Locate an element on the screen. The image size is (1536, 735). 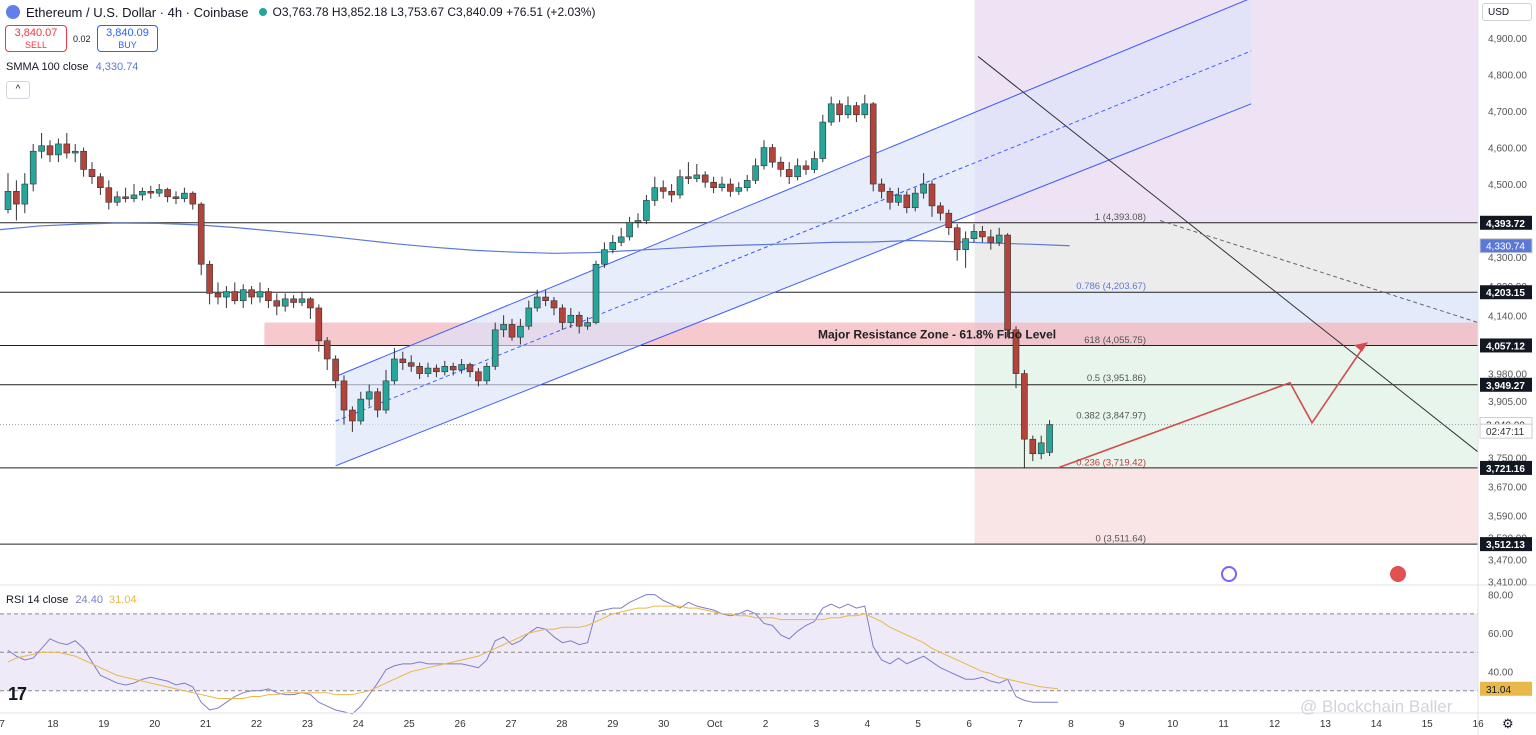
rsi-tick-label: 80.00 is located at coordinates (1500, 596).